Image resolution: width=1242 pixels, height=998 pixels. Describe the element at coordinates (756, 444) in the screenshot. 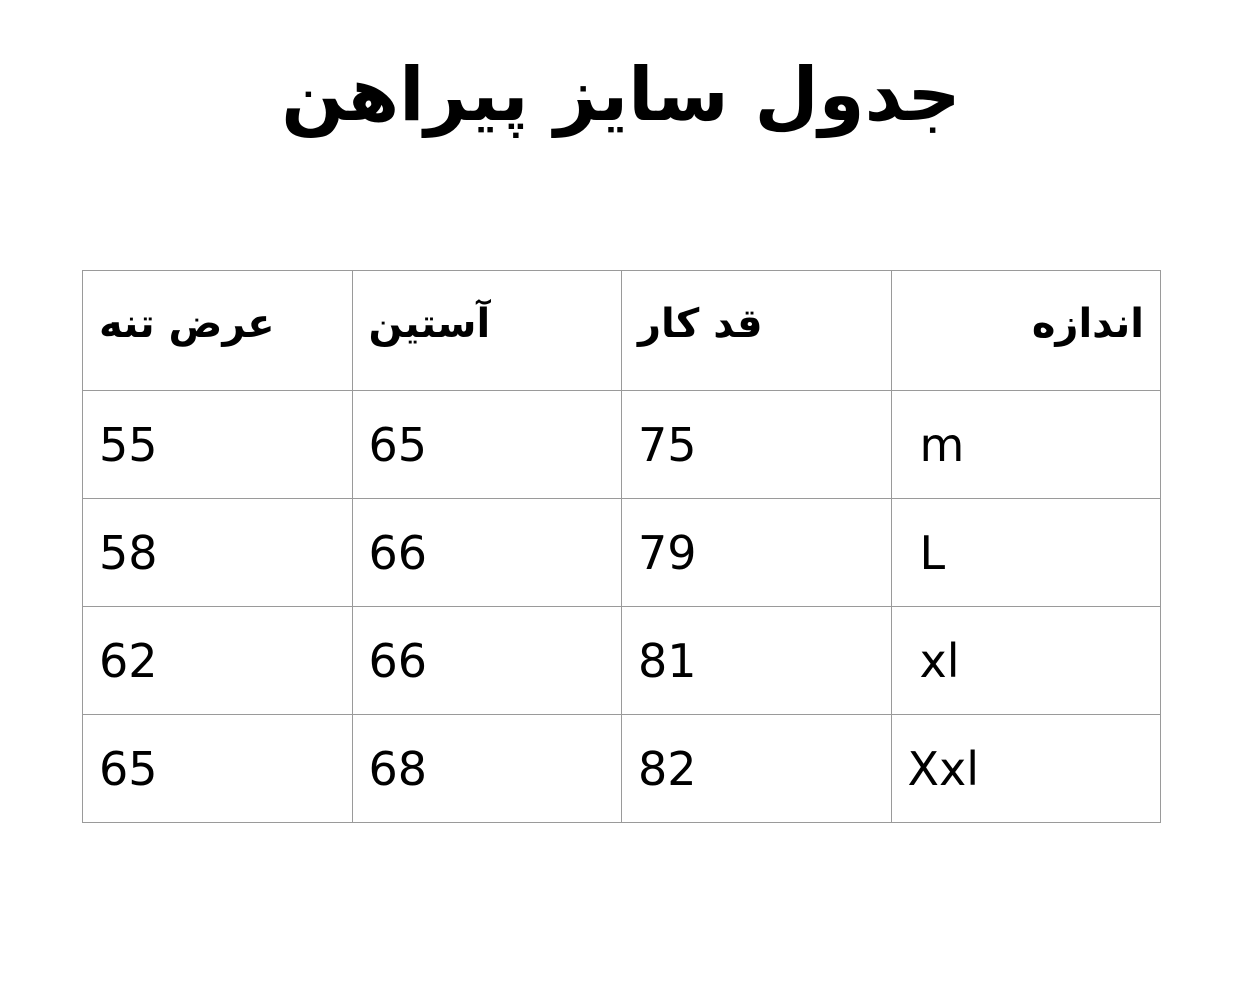

I see `cell-length: 75` at that location.